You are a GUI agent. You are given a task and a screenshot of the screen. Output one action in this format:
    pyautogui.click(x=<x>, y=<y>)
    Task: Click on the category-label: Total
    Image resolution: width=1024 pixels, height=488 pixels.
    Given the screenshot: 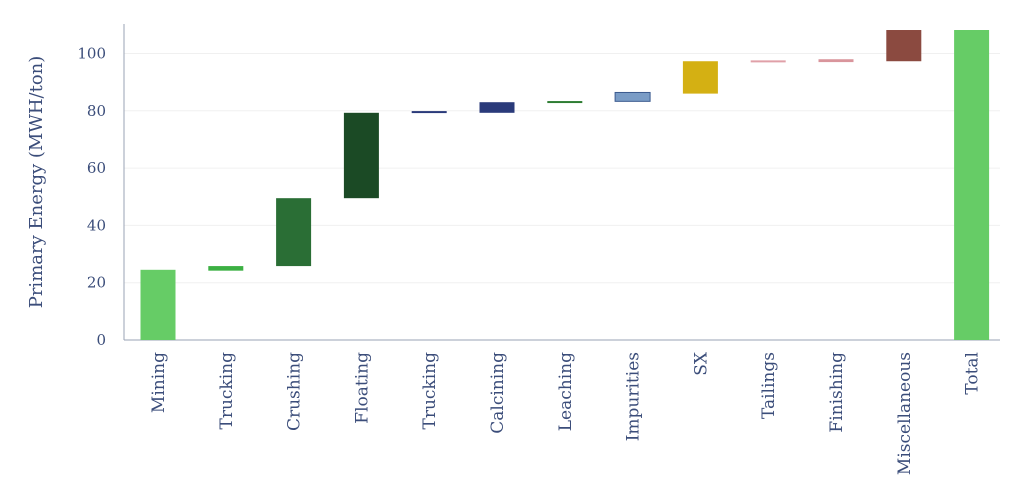 What is the action you would take?
    pyautogui.click(x=973, y=373)
    